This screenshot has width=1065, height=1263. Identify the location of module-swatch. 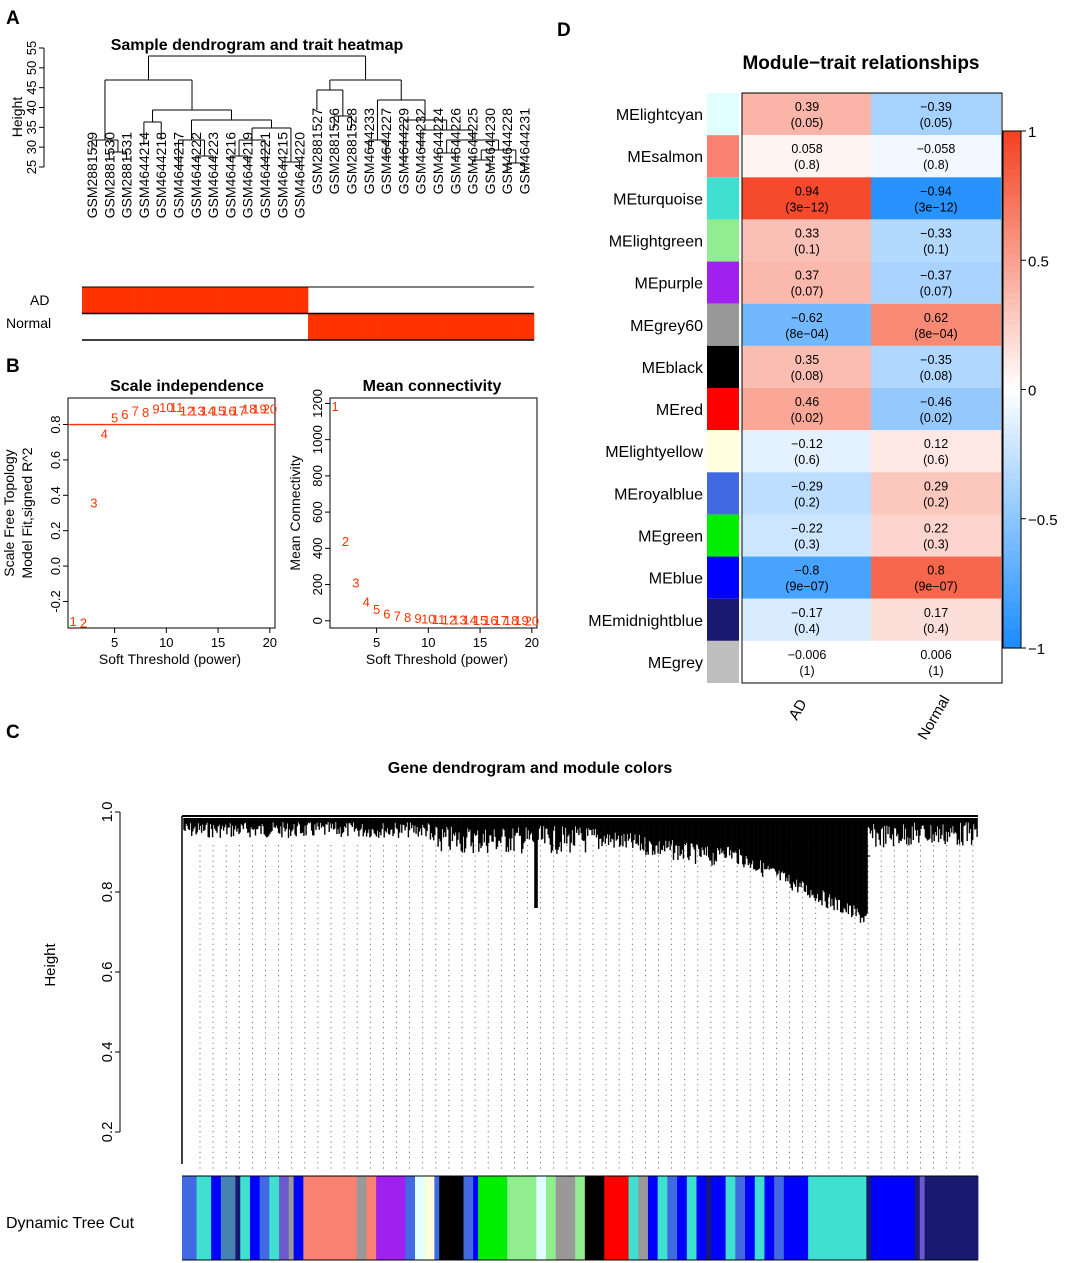
(723, 366).